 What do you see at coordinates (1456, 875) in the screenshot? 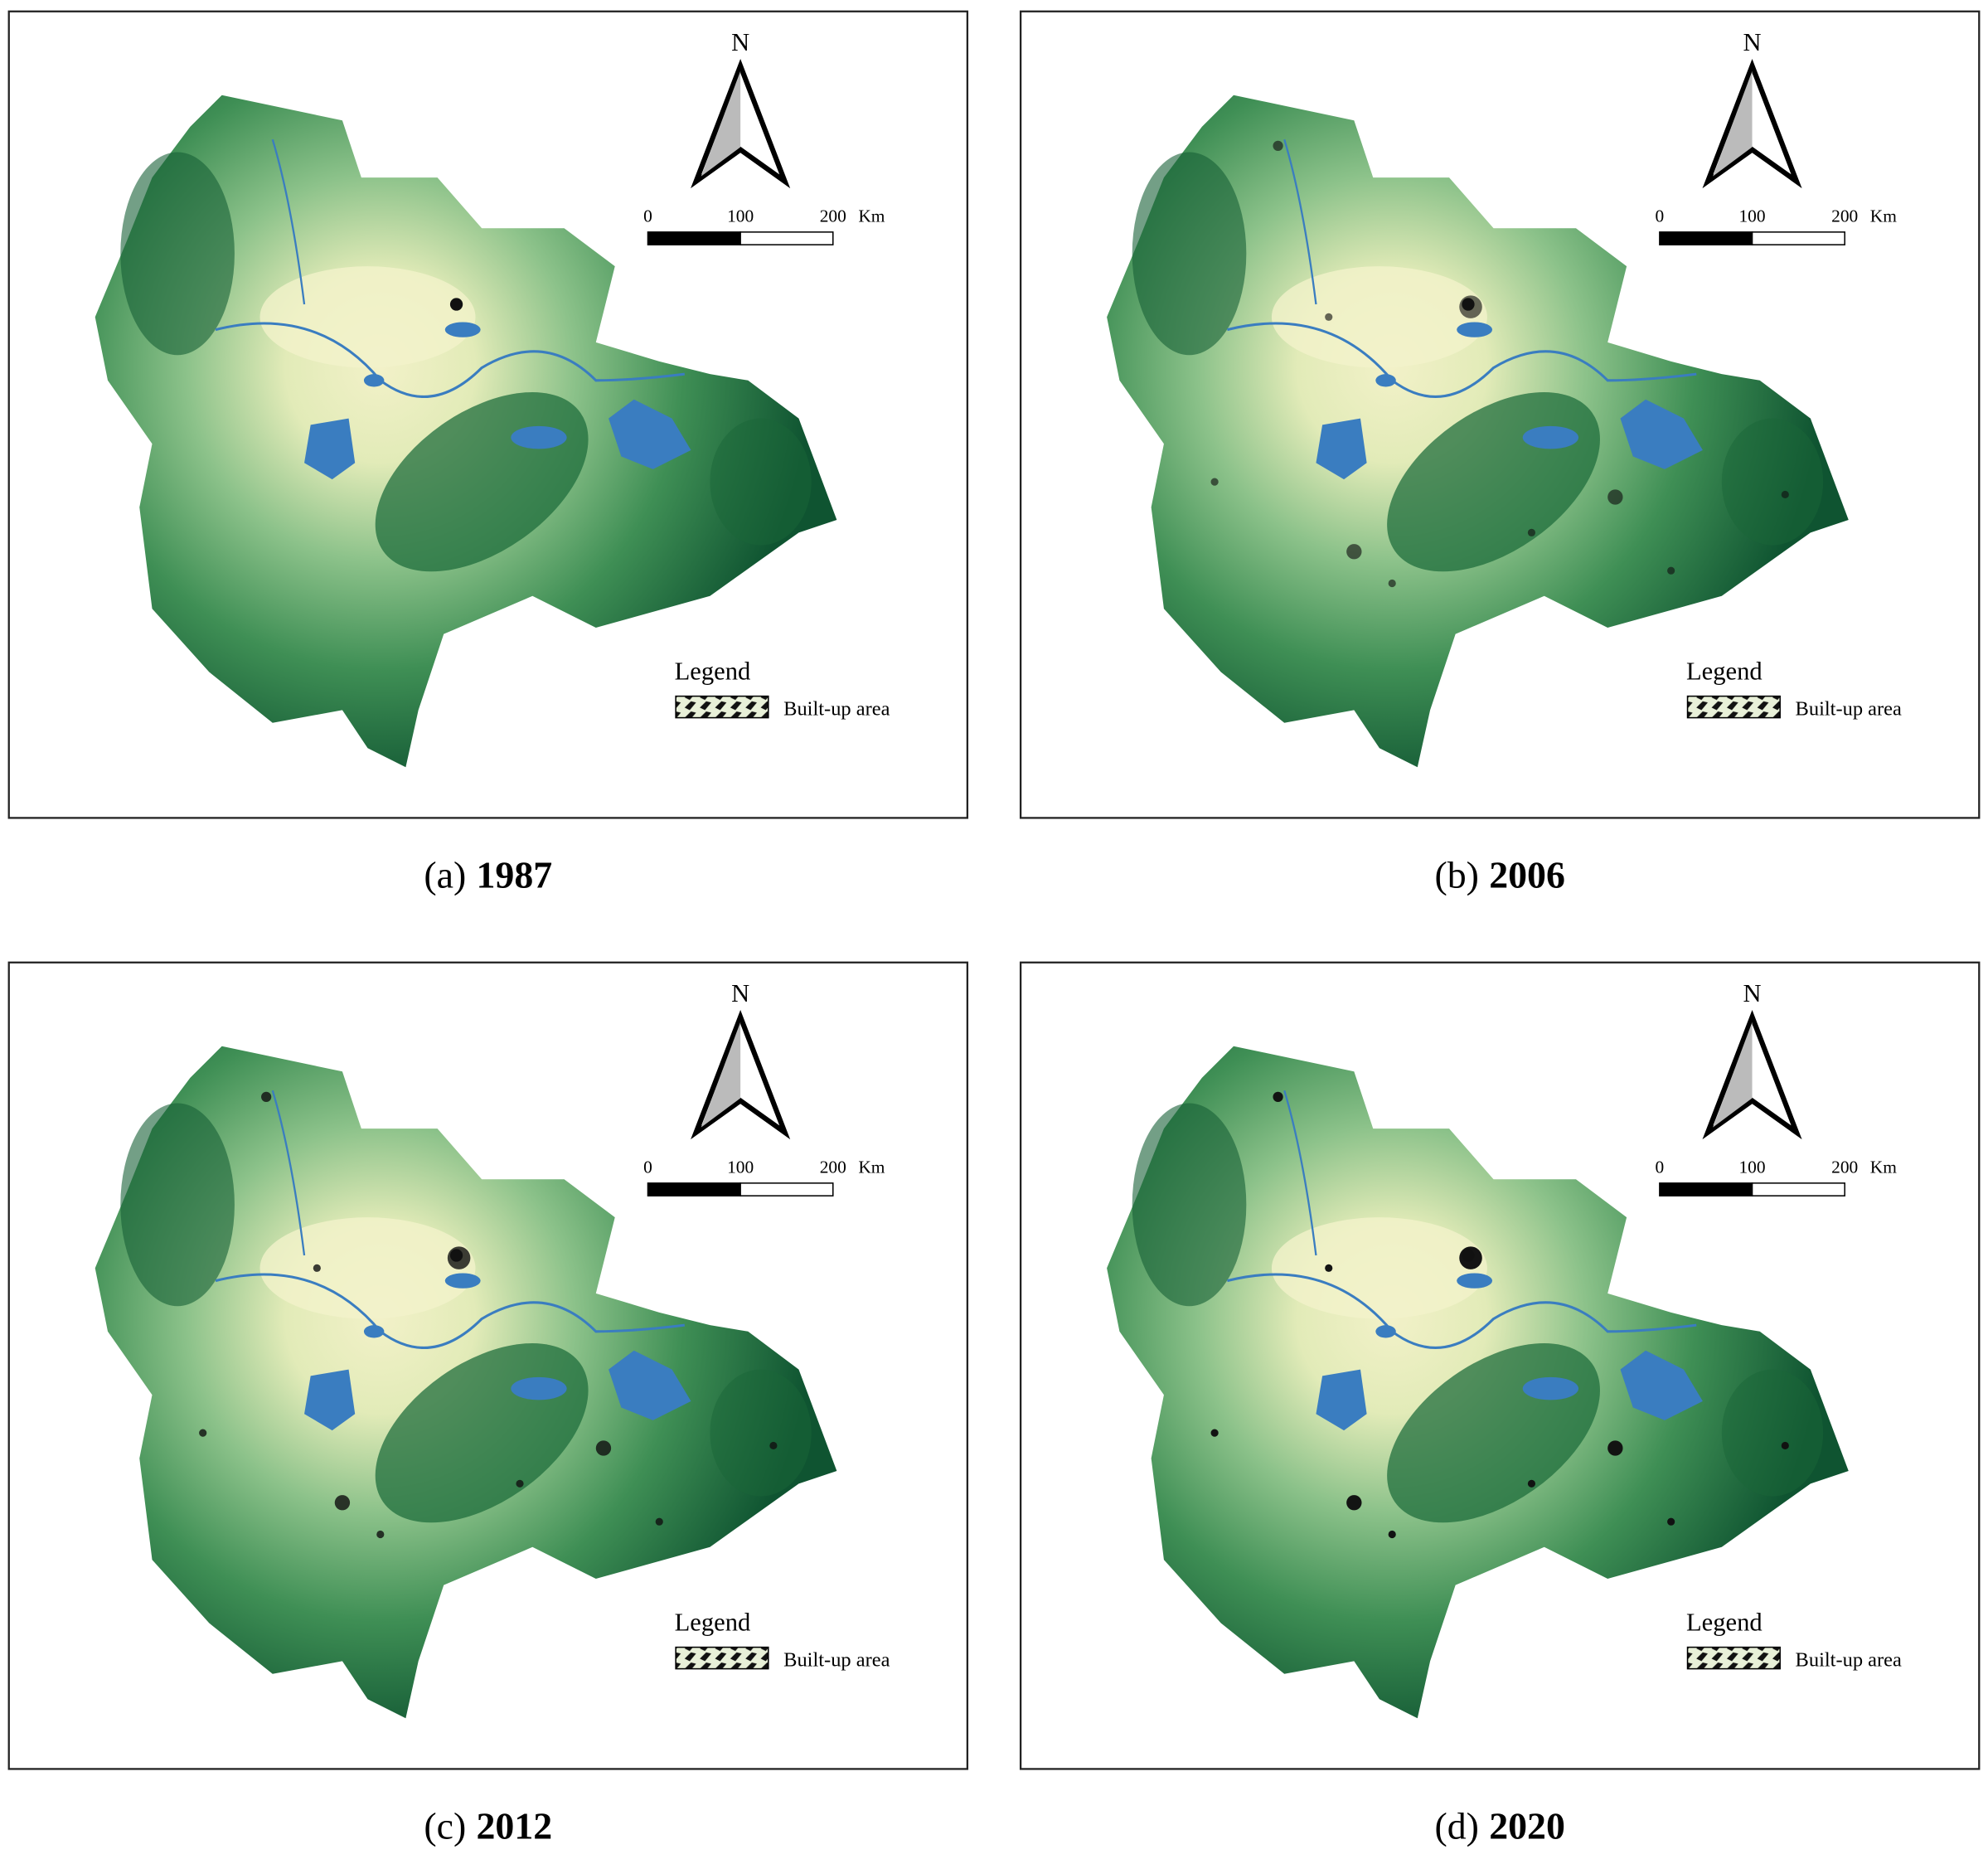
I see `caption-label: (b)` at bounding box center [1456, 875].